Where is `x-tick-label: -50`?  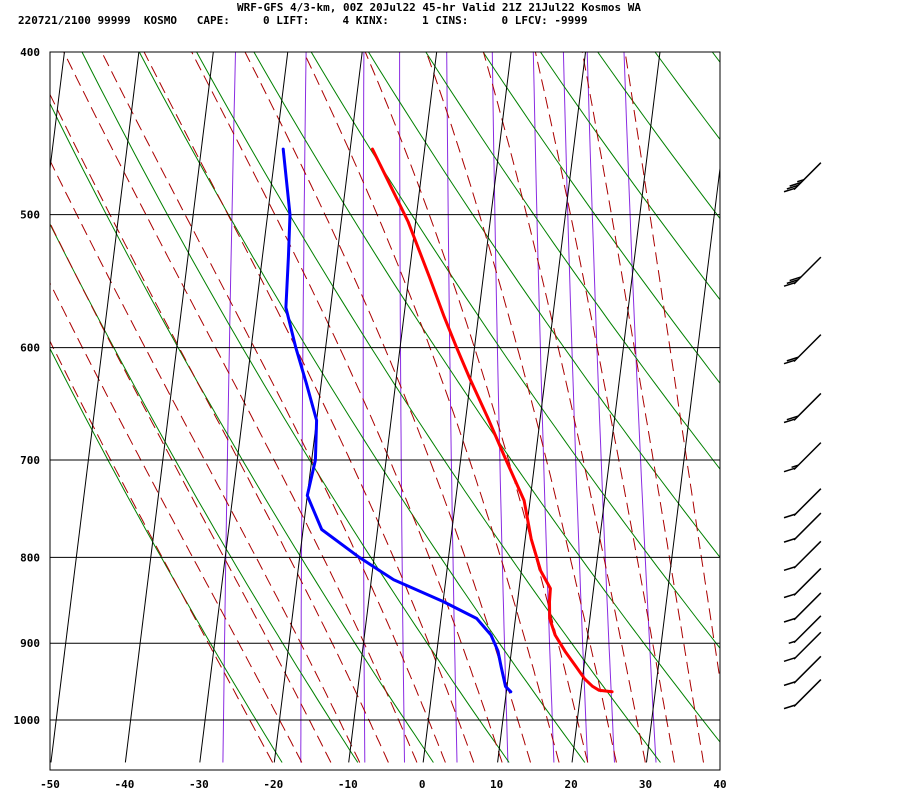 x-tick-label: -50 is located at coordinates (50, 784).